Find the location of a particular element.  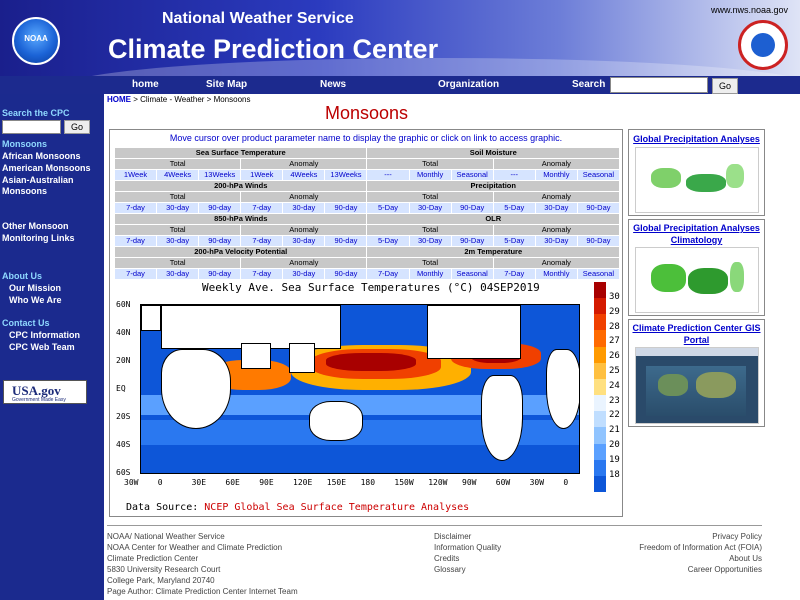

sidebar-monsoons-heading: Monsoons is located at coordinates (24, 144).